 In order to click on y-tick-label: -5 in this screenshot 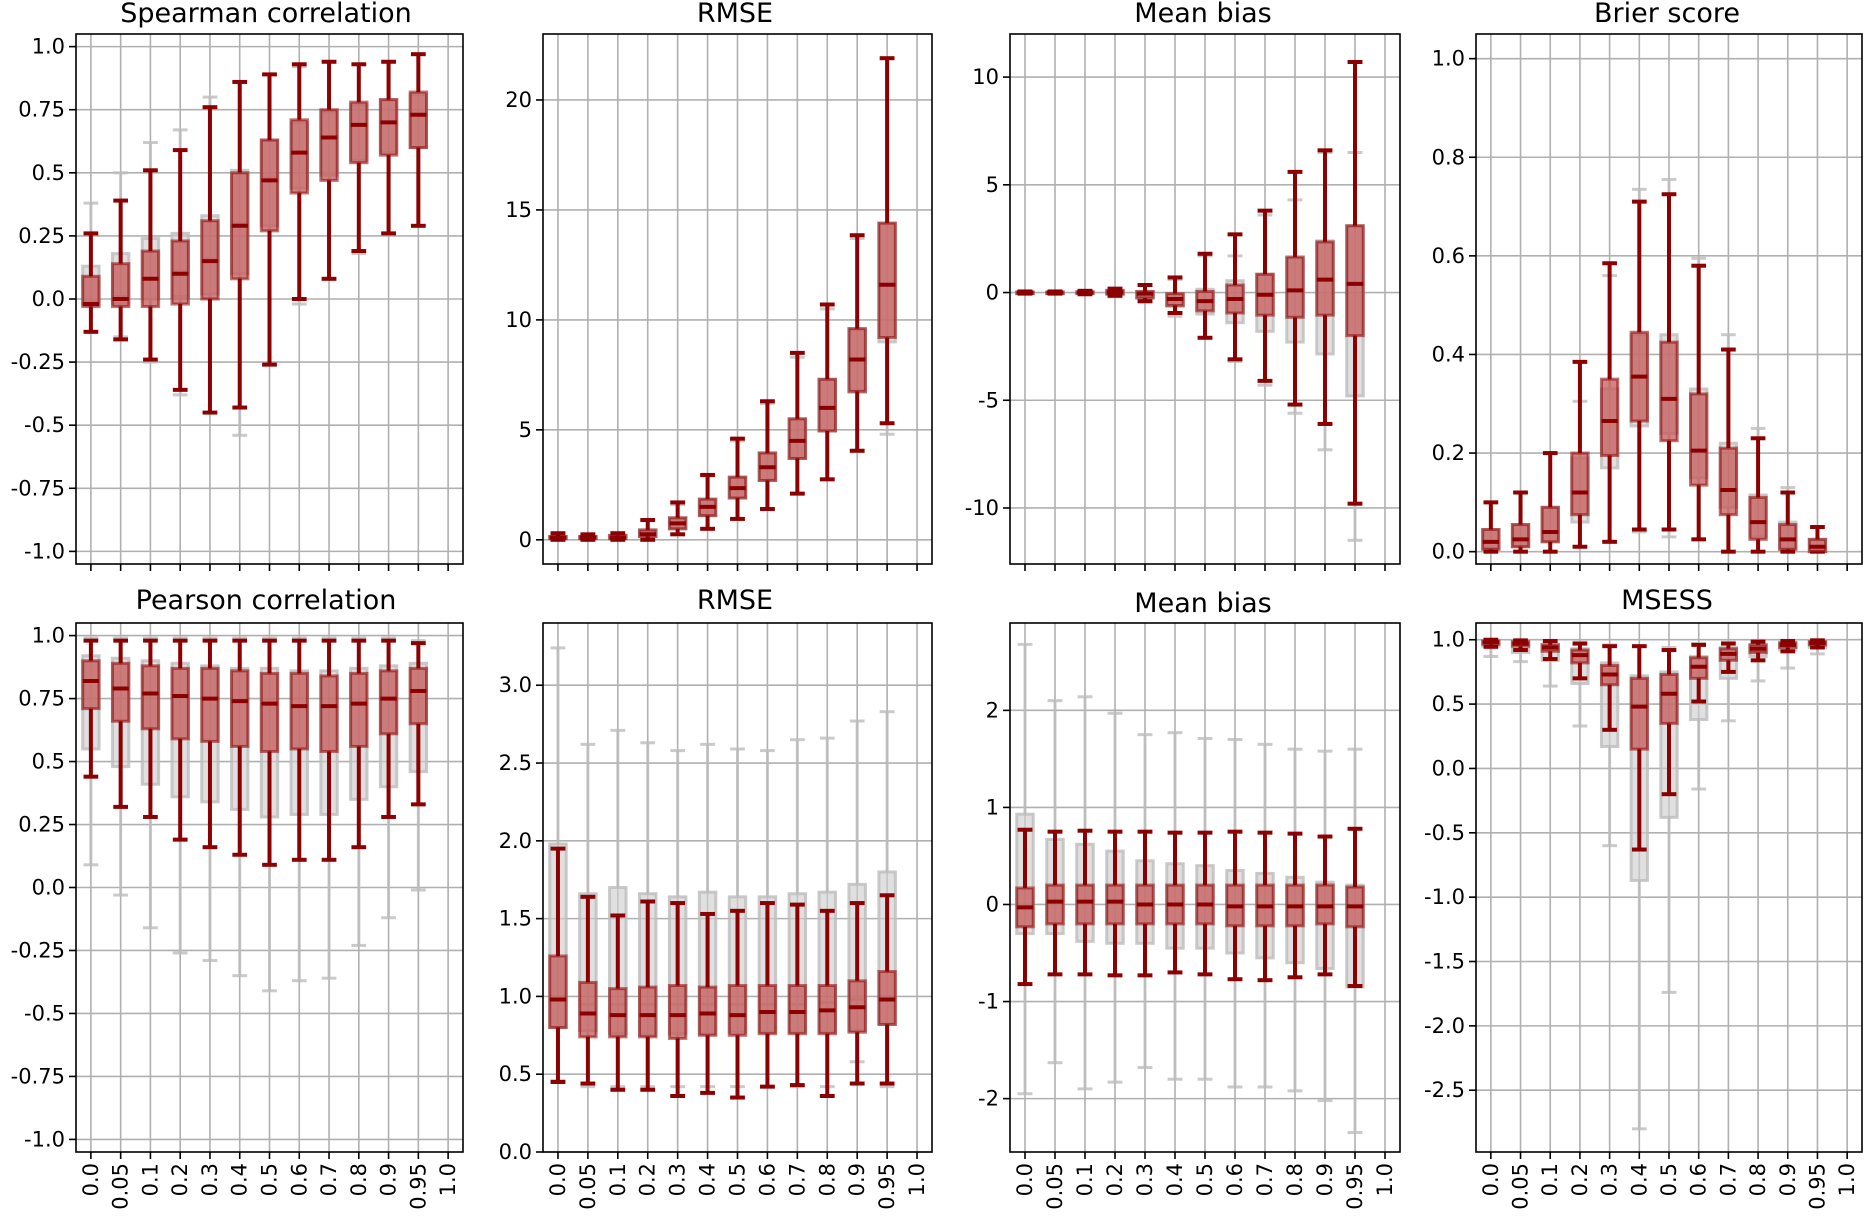, I will do `click(988, 400)`.